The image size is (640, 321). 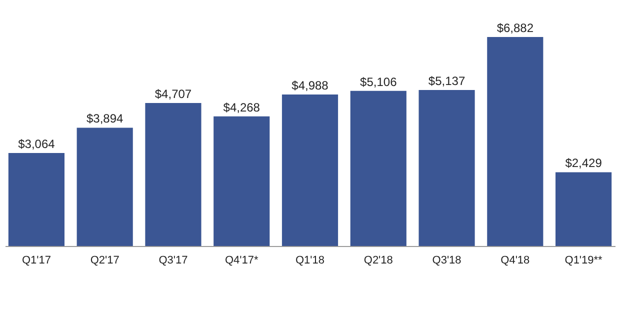 What do you see at coordinates (173, 94) in the screenshot?
I see `data-label: $4,707` at bounding box center [173, 94].